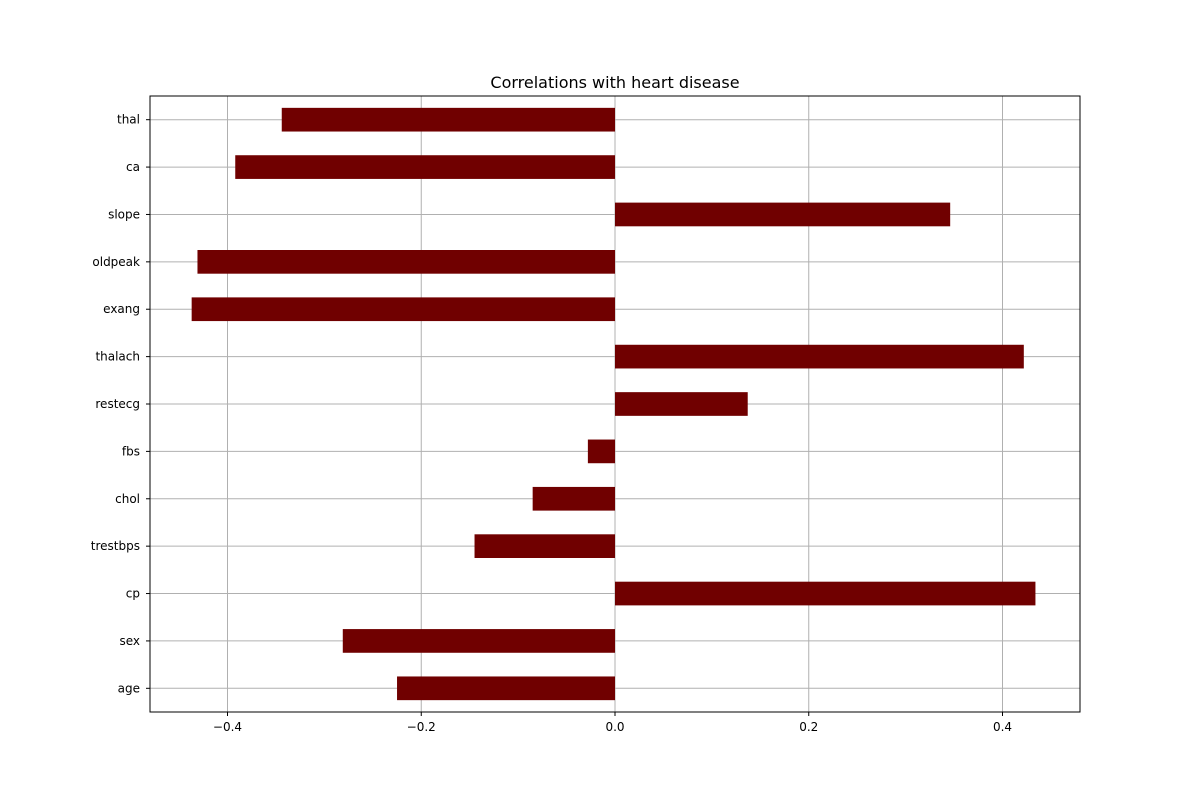 The width and height of the screenshot is (1200, 800). I want to click on x-tick-label: −0.2, so click(421, 727).